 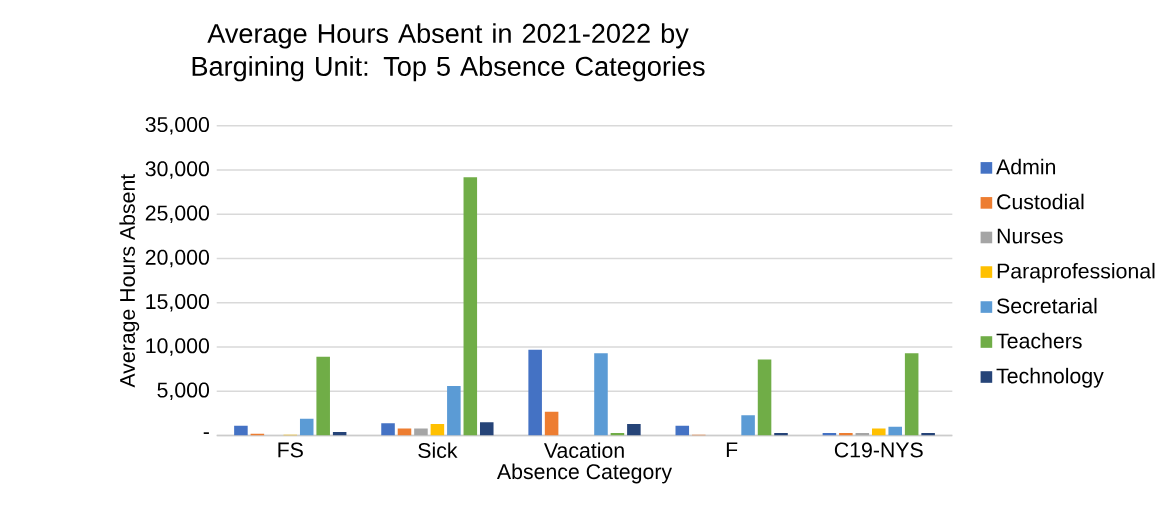 What do you see at coordinates (177, 214) in the screenshot?
I see `y-tick-label: 25,000` at bounding box center [177, 214].